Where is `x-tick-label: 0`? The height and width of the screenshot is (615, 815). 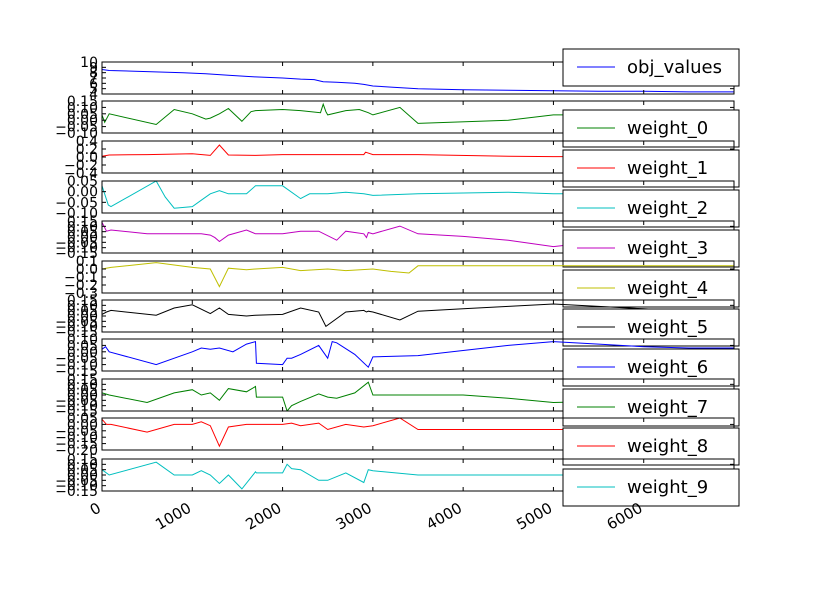
x-tick-label: 0 is located at coordinates (95, 509).